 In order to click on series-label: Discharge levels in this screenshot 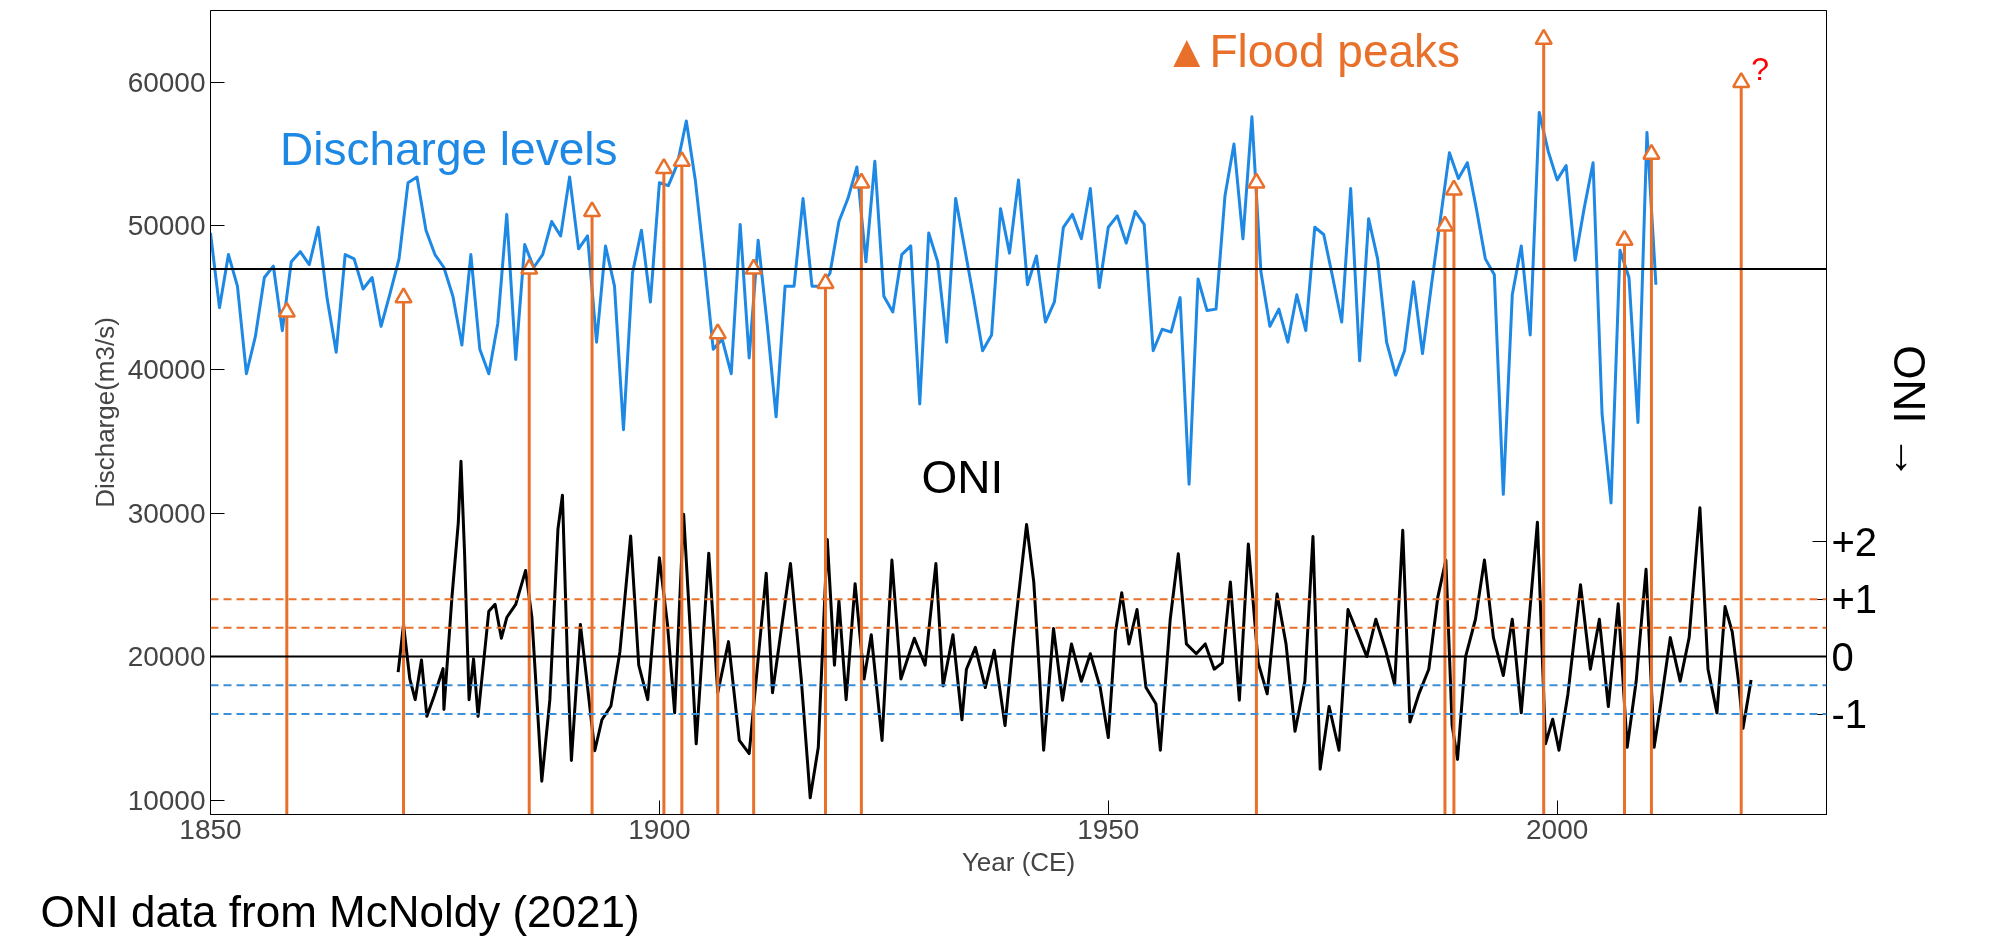, I will do `click(448, 148)`.